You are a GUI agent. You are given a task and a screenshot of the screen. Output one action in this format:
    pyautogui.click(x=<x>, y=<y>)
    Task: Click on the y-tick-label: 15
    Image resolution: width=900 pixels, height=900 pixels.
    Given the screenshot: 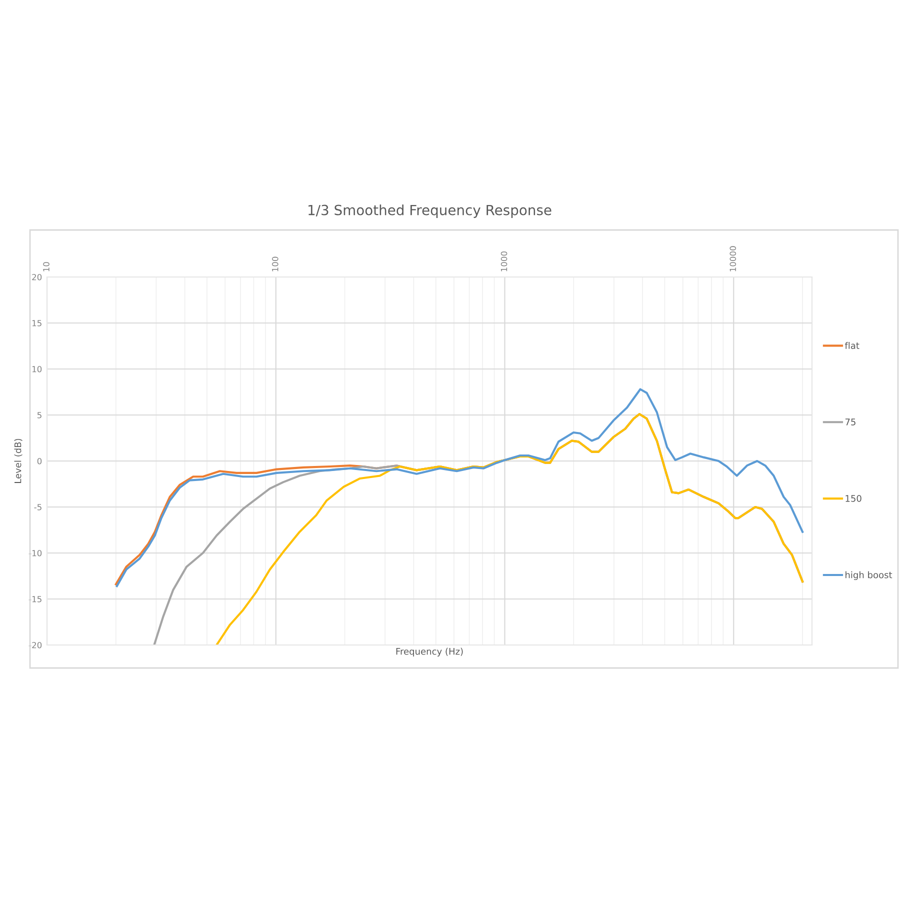 What is the action you would take?
    pyautogui.click(x=37, y=323)
    